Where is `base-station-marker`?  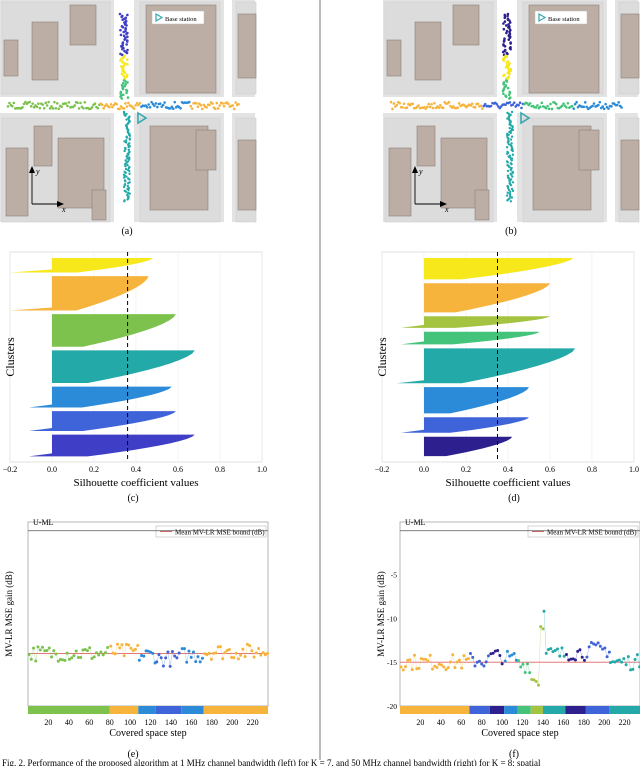
base-station-marker is located at coordinates (525, 118).